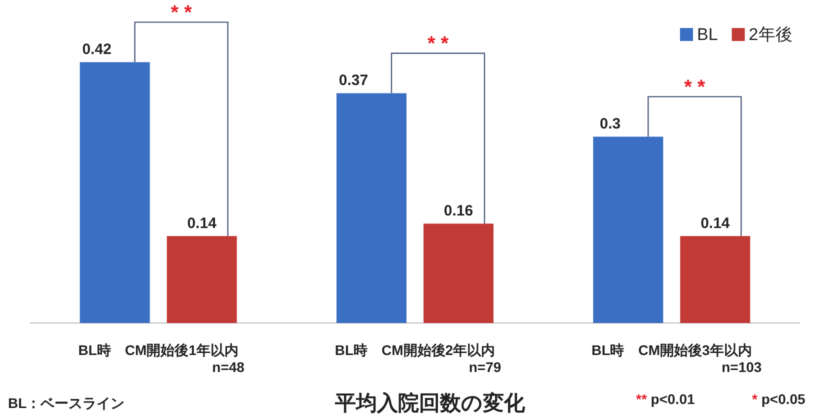 The height and width of the screenshot is (416, 834). What do you see at coordinates (97, 49) in the screenshot?
I see `data-label: 0.42` at bounding box center [97, 49].